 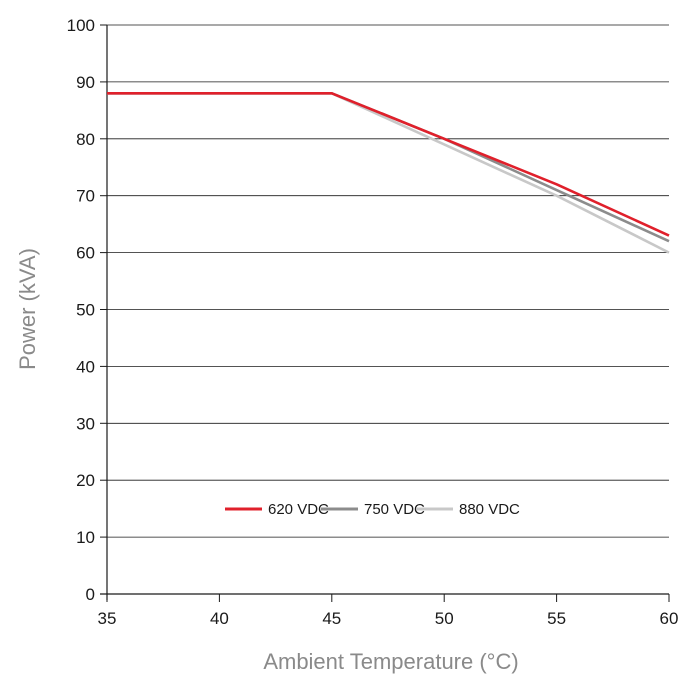 I want to click on x-tick-labels: 35 40 45 50 55 60, so click(x=388, y=618).